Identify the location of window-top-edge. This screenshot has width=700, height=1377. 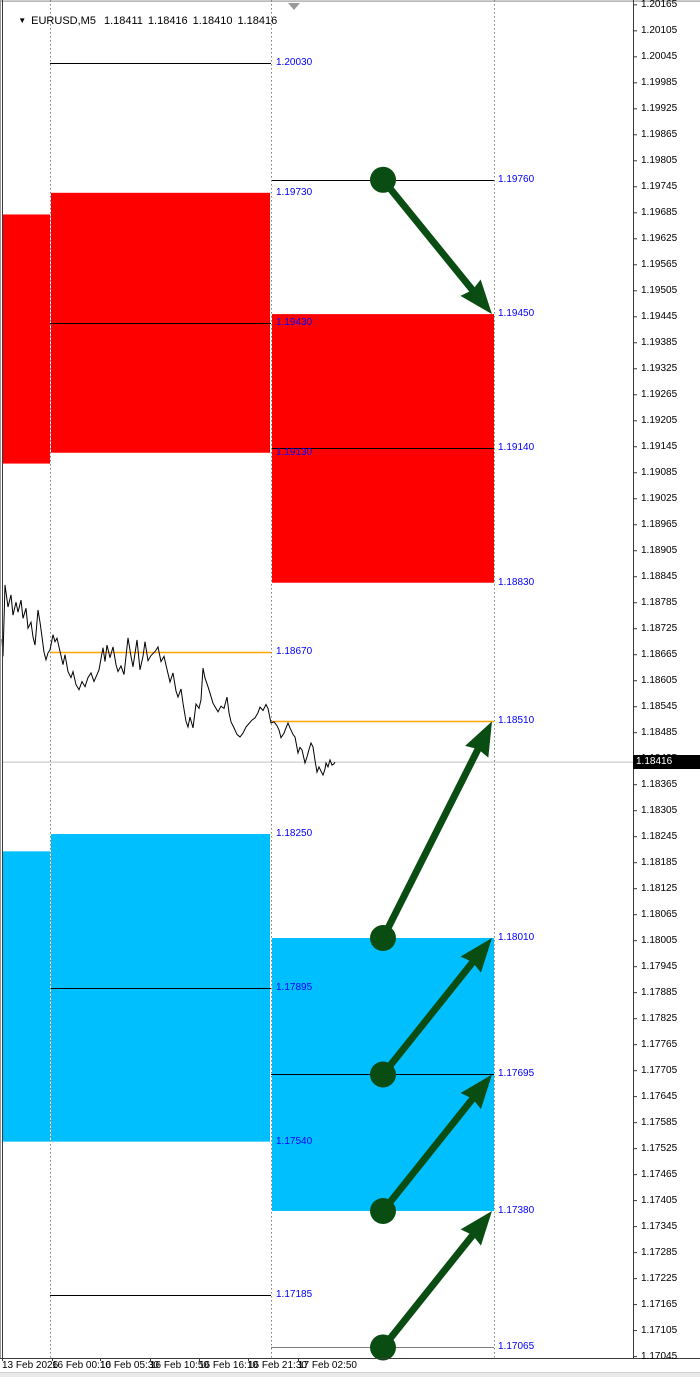
(350, 1).